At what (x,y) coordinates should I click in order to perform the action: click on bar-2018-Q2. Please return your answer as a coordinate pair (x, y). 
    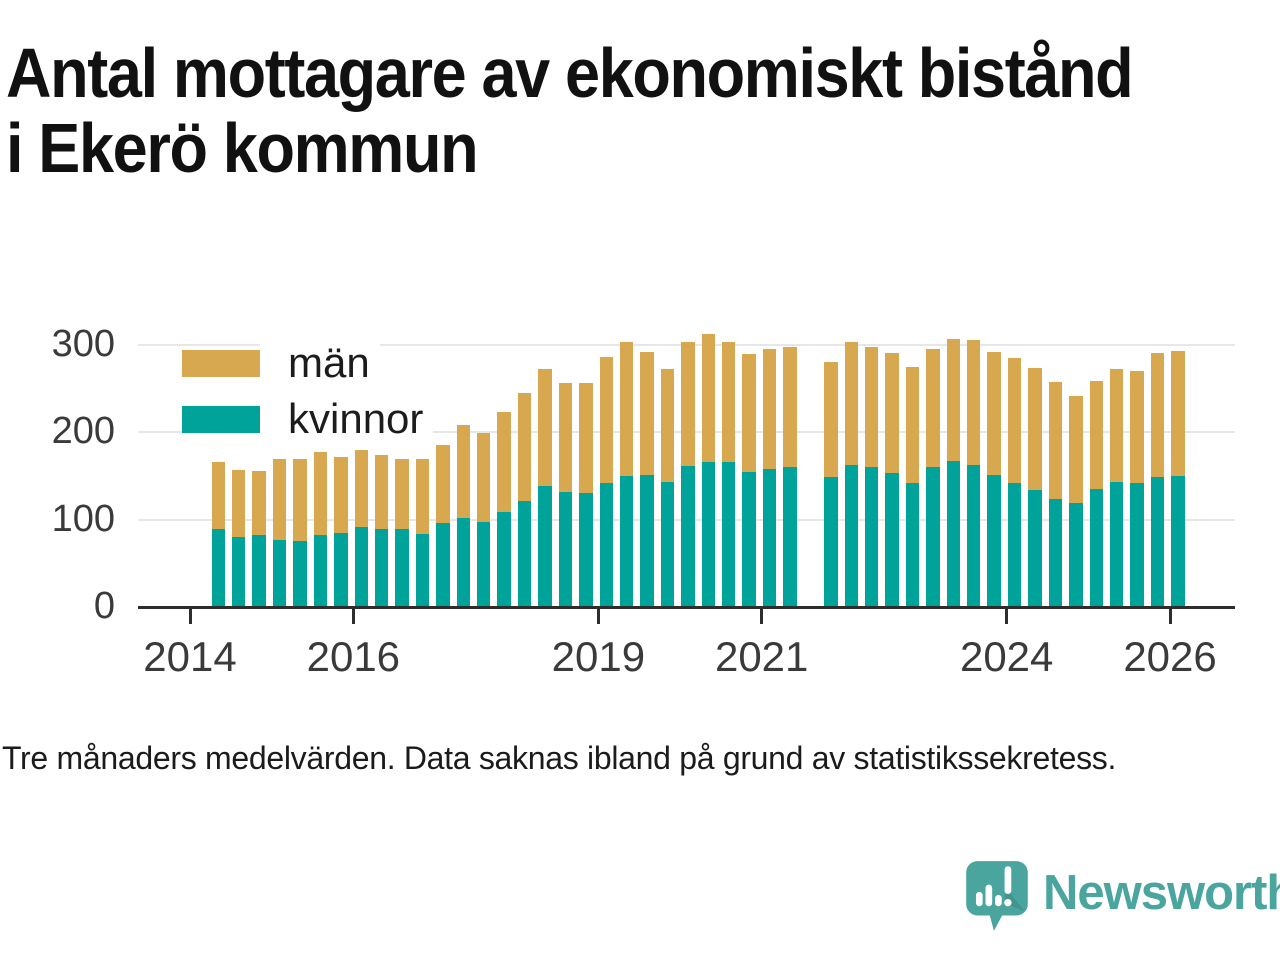
    Looking at the image, I should click on (545, 487).